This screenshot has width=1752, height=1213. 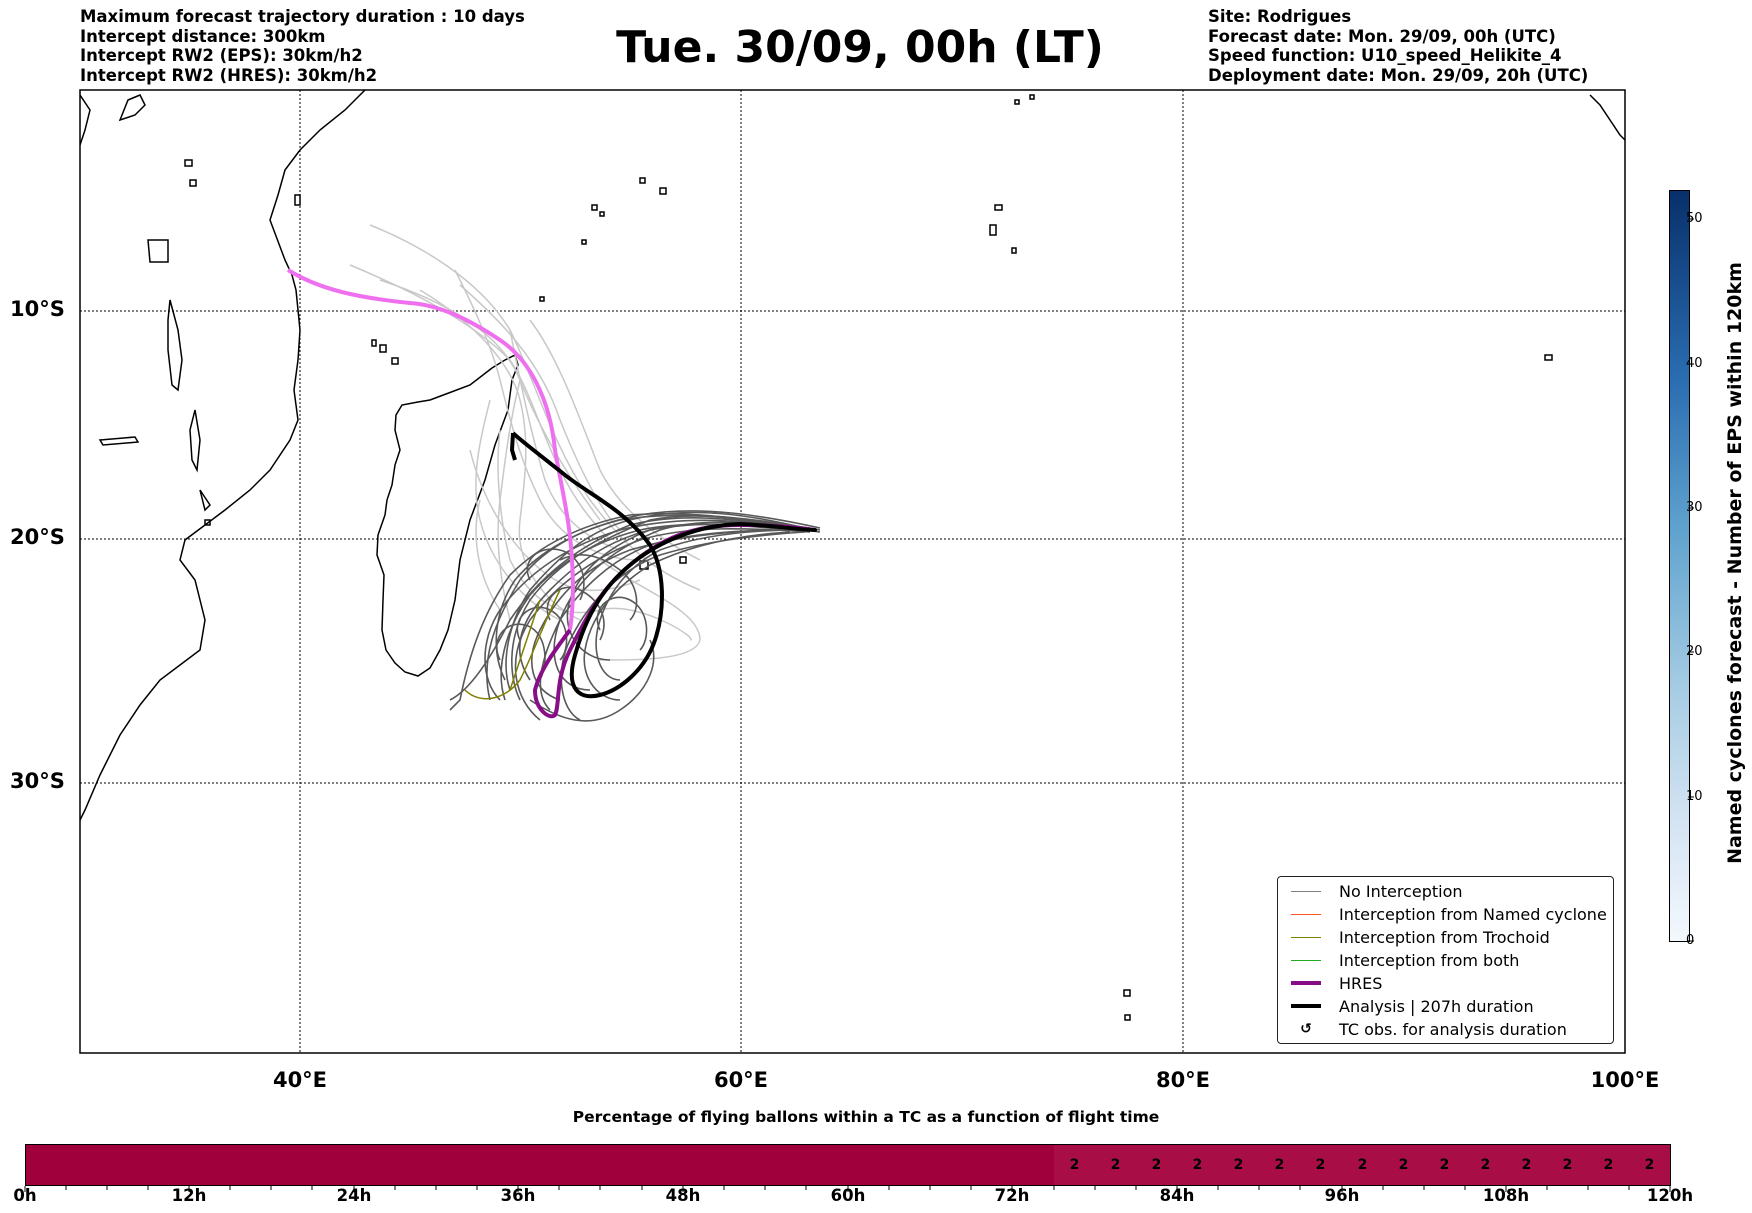 What do you see at coordinates (1385, 55) in the screenshot?
I see `header-speed-function: Speed function: U10_speed_Helikite_4` at bounding box center [1385, 55].